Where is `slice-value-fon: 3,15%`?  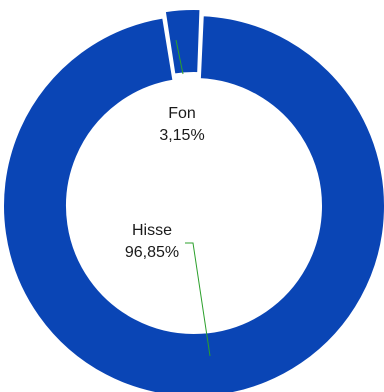
slice-value-fon: 3,15% is located at coordinates (181, 135).